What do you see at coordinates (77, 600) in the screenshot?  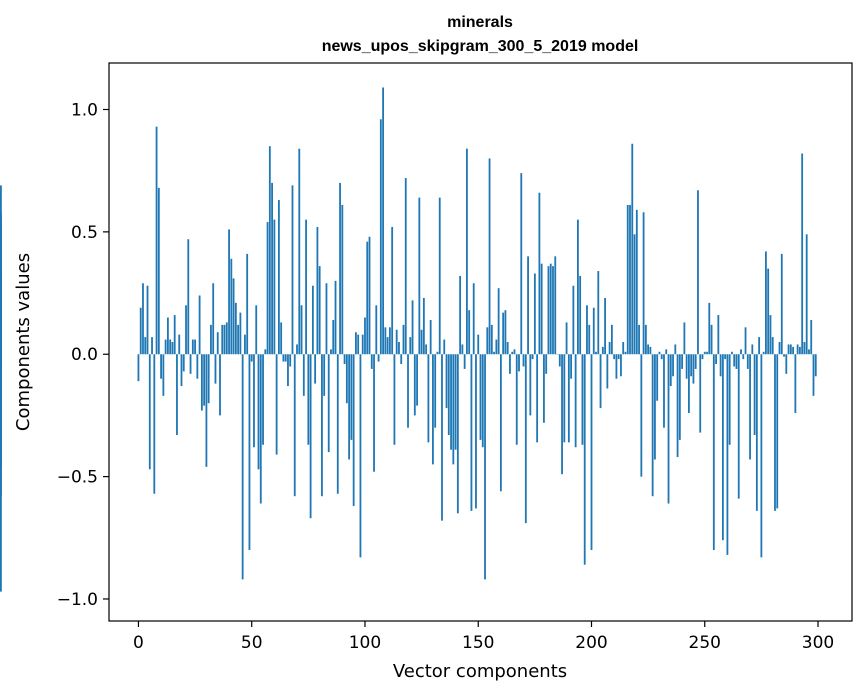 I see `y-tick-label: −1.0` at bounding box center [77, 600].